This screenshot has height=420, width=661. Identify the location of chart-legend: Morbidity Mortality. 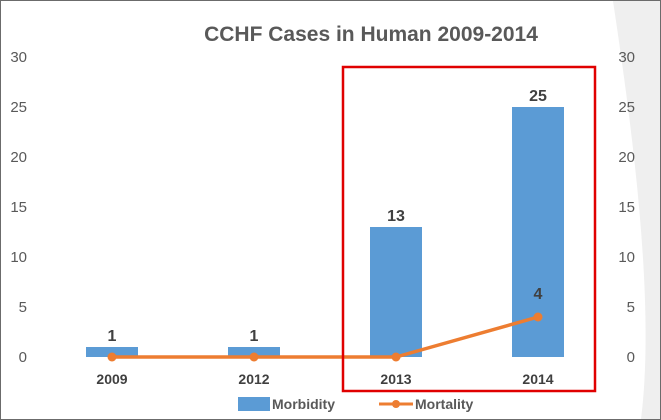
(356, 404).